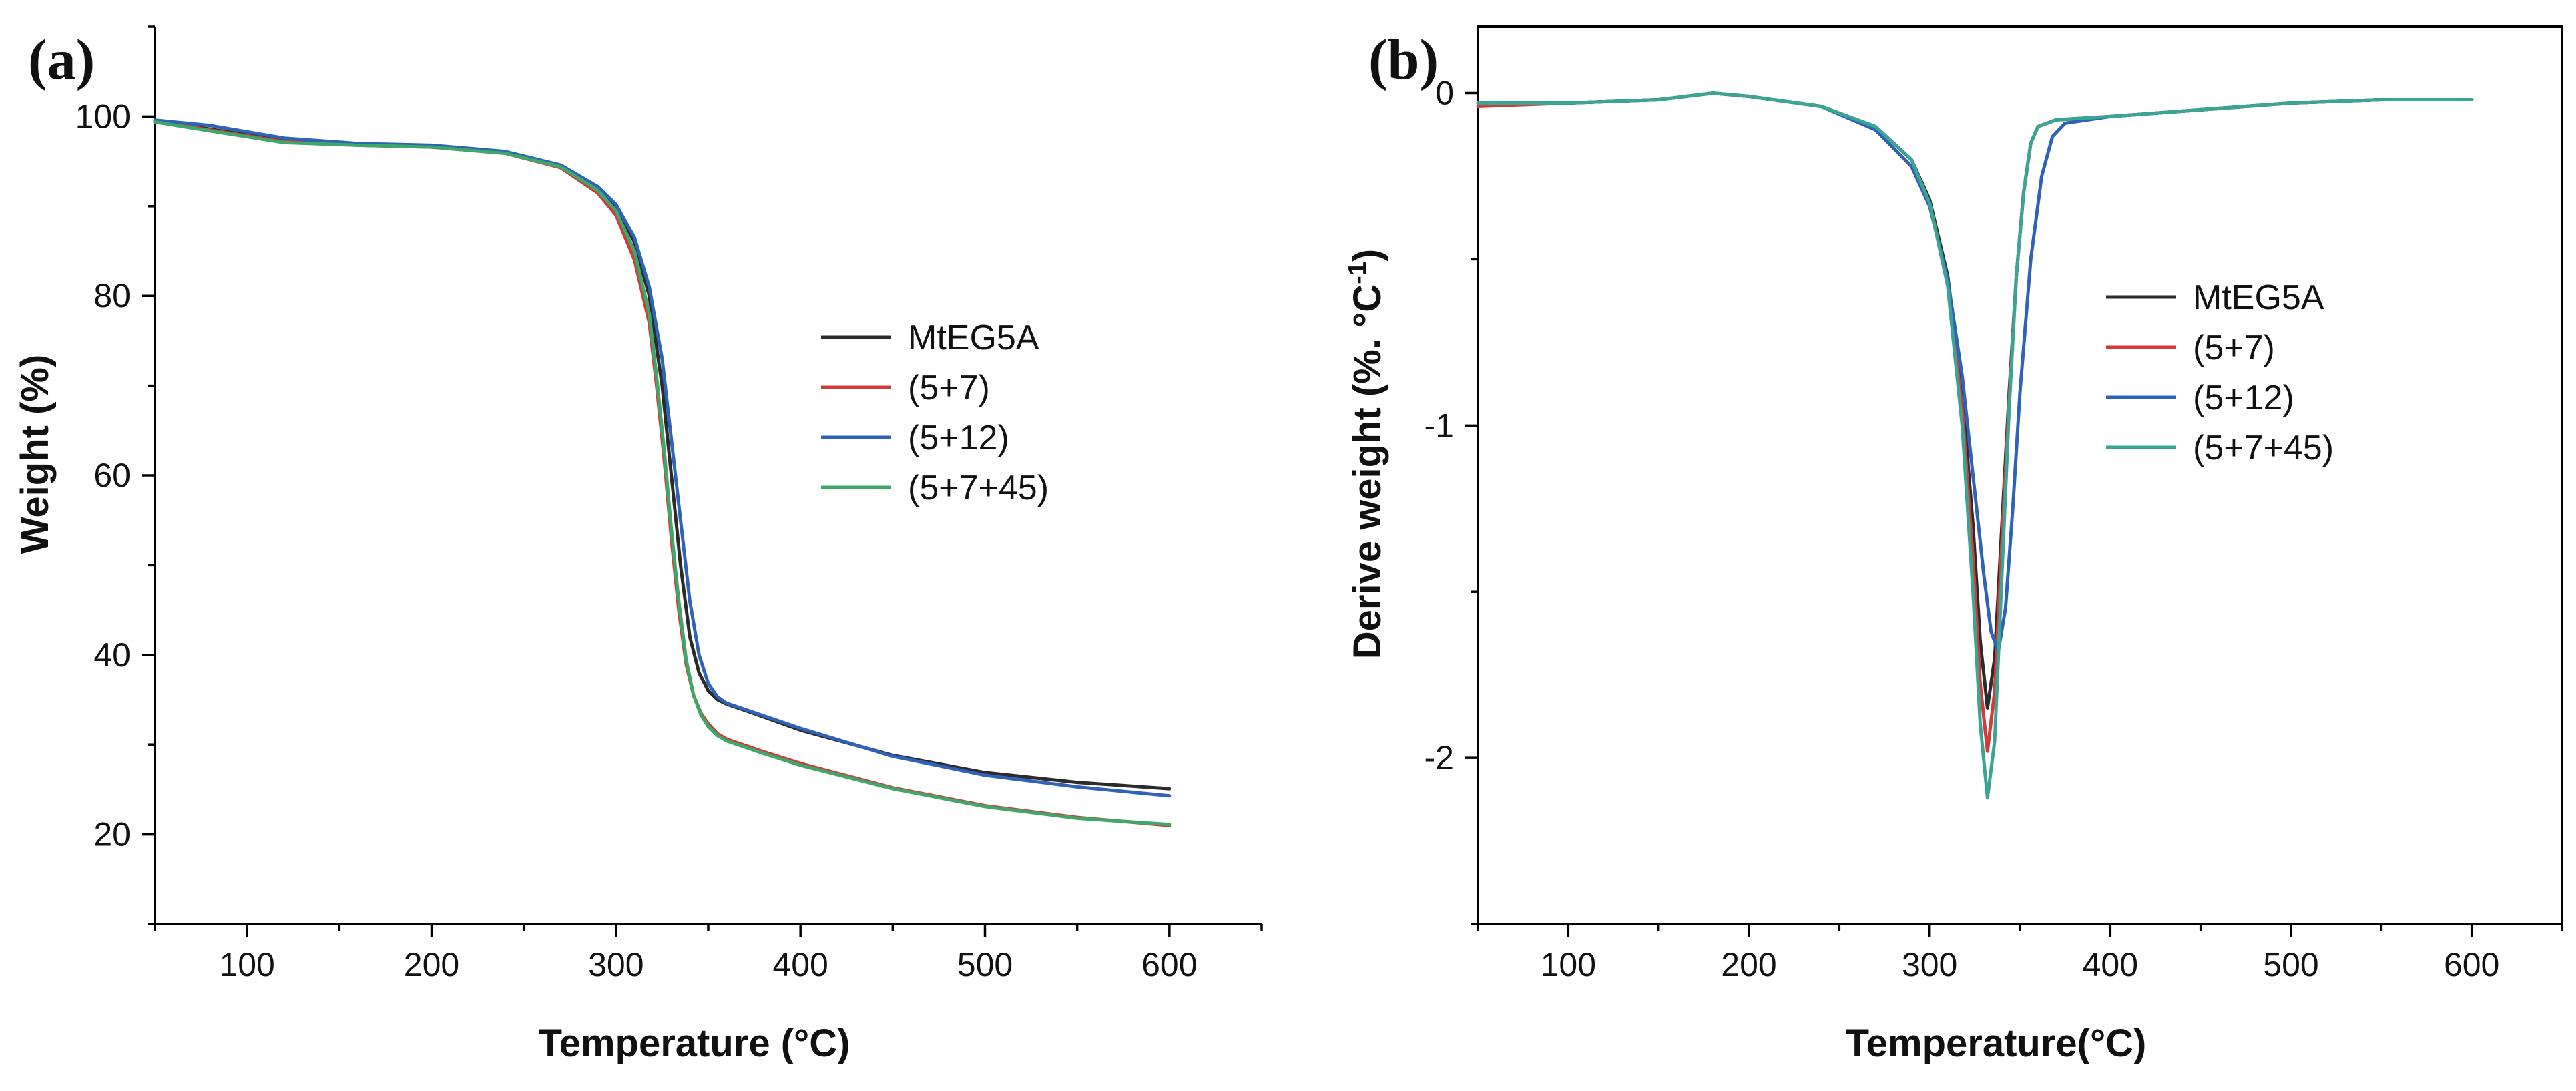 The image size is (2576, 1091). What do you see at coordinates (973, 337) in the screenshot?
I see `legend-label-a: MtEG5A` at bounding box center [973, 337].